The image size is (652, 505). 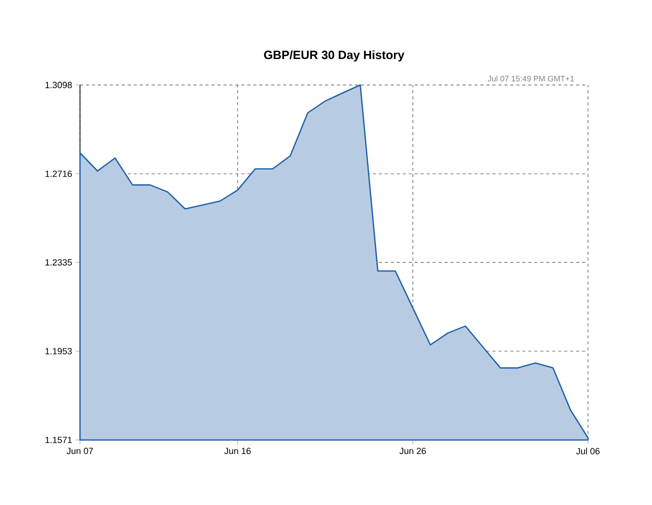 I want to click on x-tick-label: Jun 16, so click(x=237, y=451).